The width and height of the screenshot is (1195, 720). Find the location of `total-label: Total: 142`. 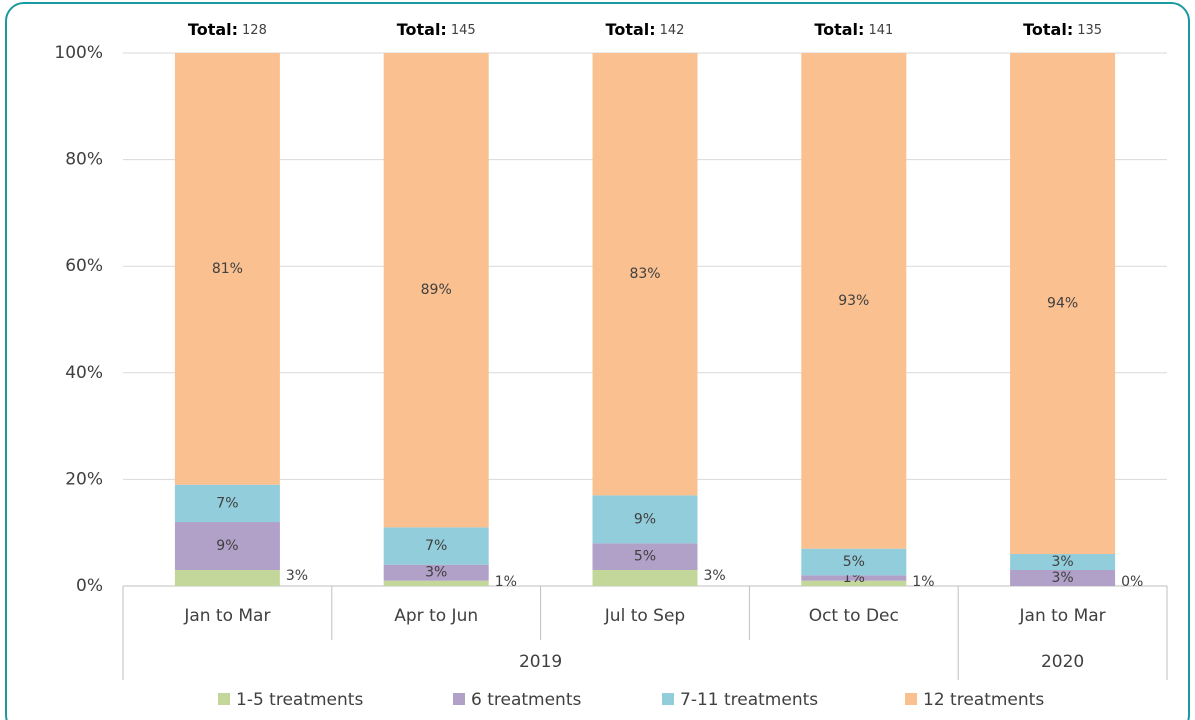

total-label: Total: 142 is located at coordinates (645, 29).